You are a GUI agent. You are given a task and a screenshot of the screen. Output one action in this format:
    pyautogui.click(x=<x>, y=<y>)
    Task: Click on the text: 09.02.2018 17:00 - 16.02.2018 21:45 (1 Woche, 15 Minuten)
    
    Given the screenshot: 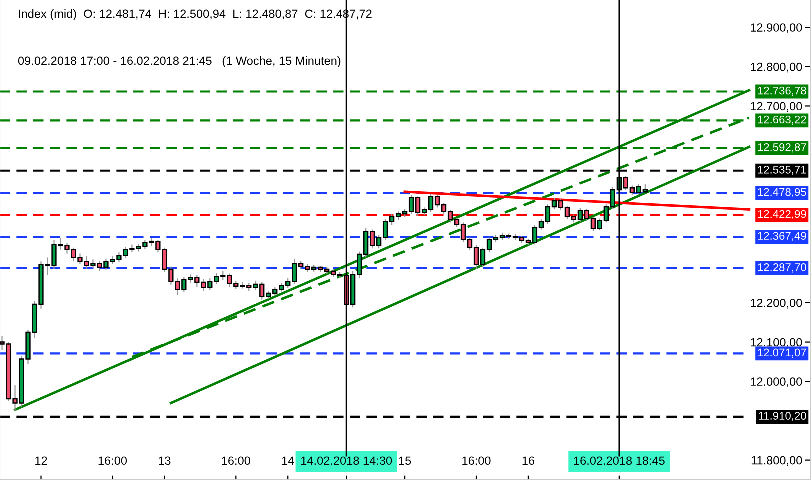 What is the action you would take?
    pyautogui.click(x=179, y=62)
    